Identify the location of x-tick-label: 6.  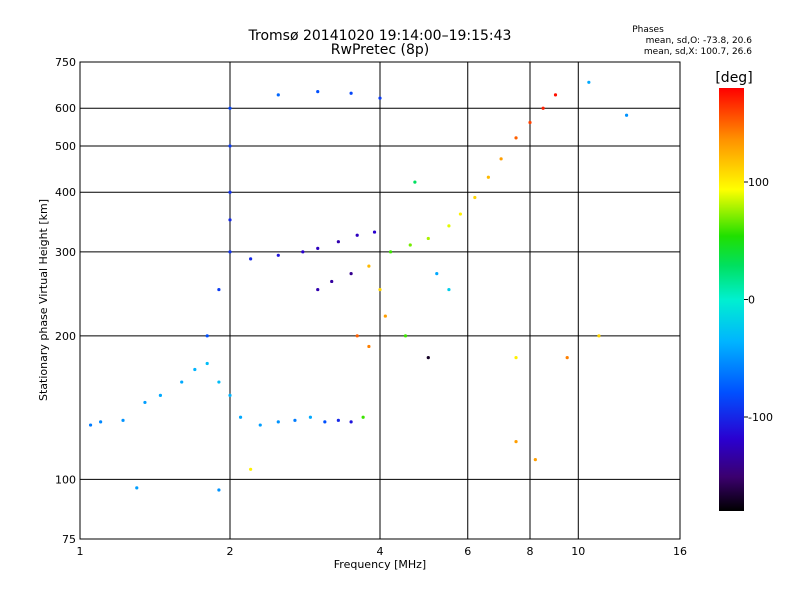
(467, 551).